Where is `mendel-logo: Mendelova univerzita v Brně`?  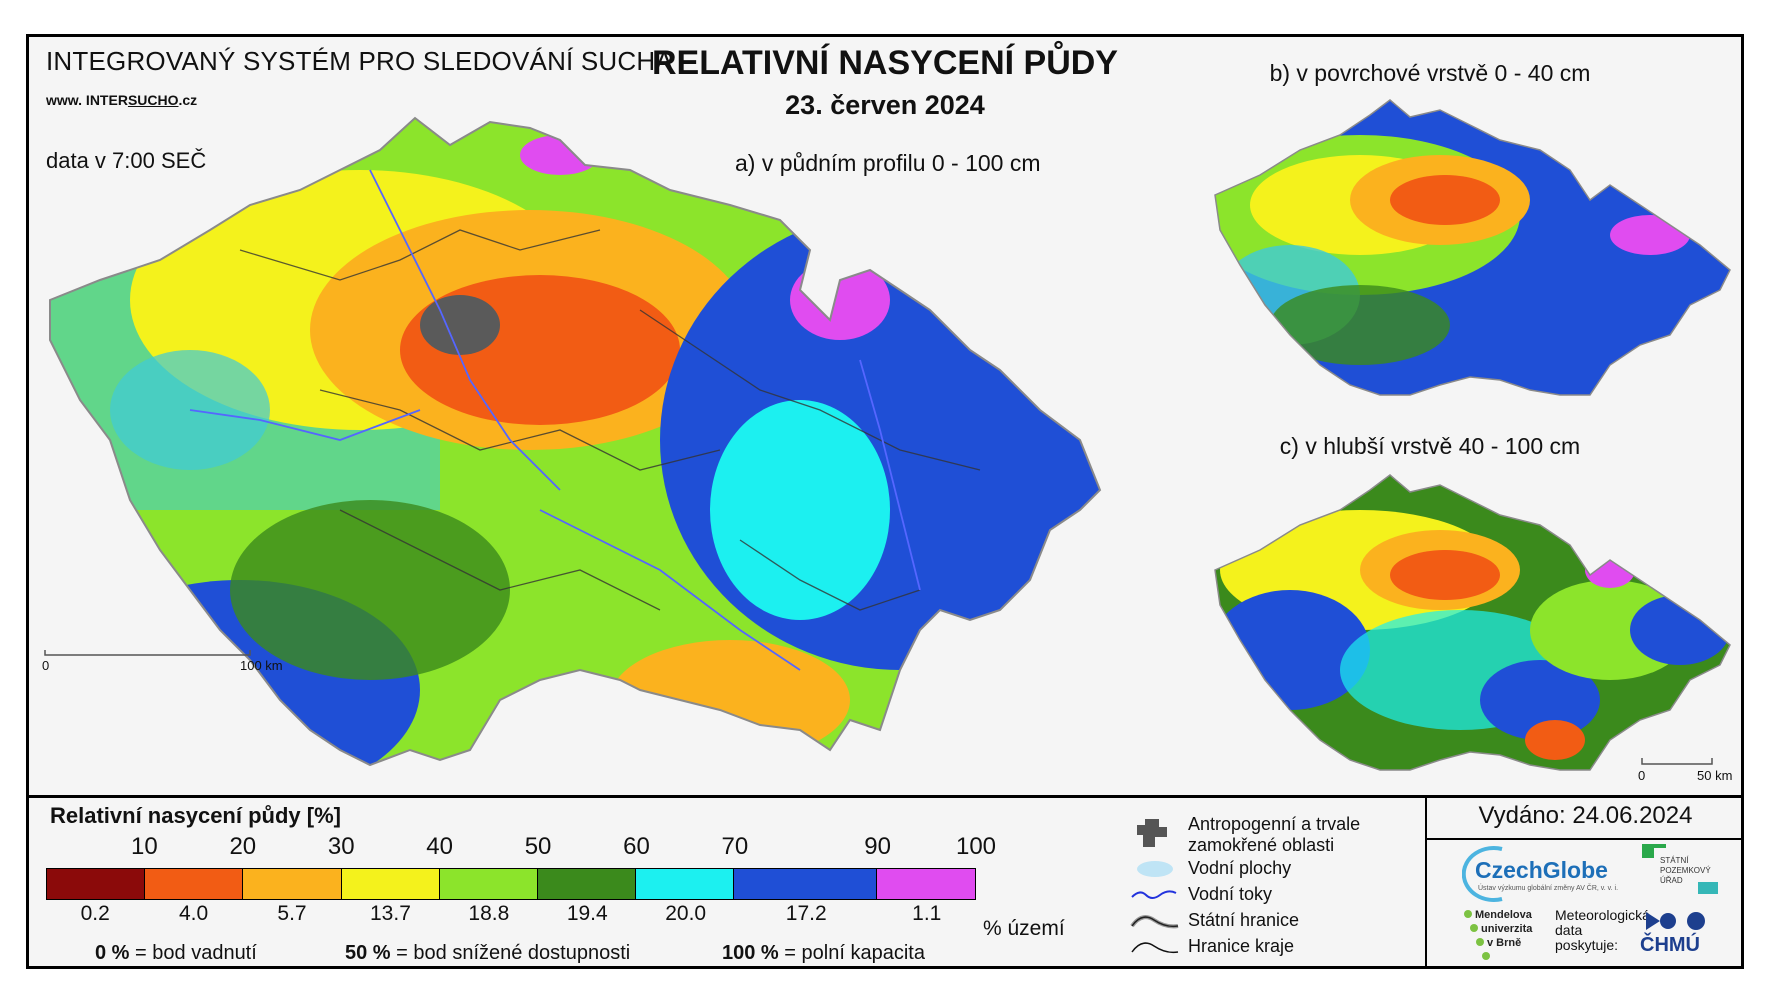 mendel-logo: Mendelova univerzita v Brně is located at coordinates (1504, 929).